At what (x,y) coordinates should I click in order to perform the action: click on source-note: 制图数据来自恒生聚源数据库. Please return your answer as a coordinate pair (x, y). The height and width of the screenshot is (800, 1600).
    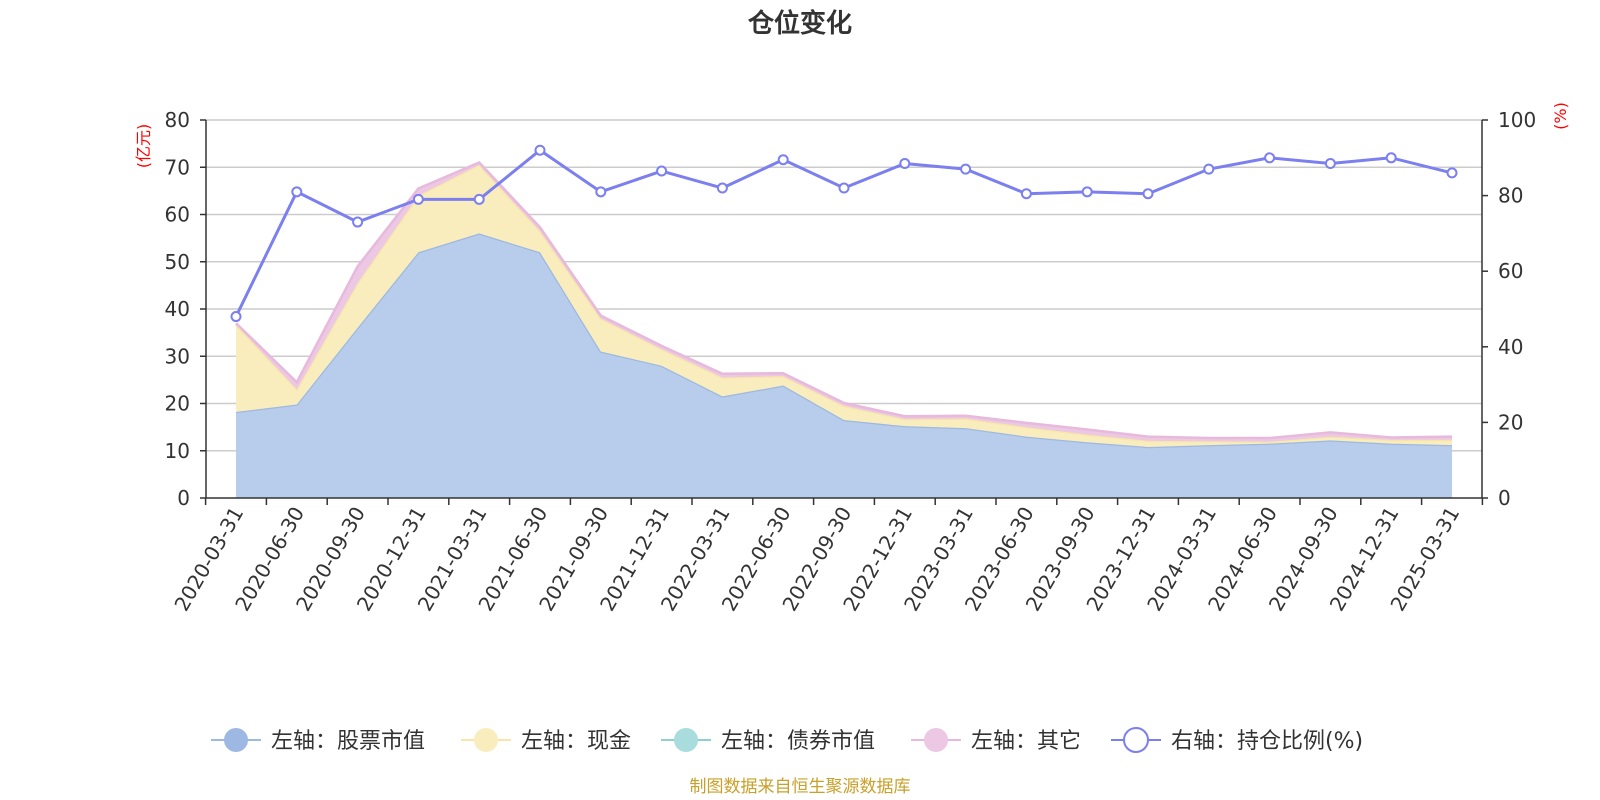
    Looking at the image, I should click on (800, 787).